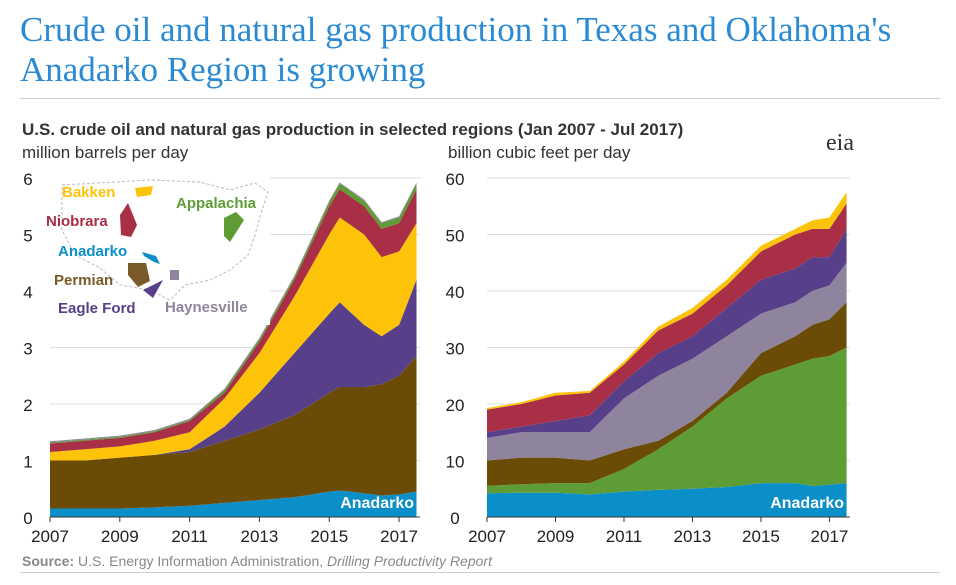 This screenshot has width=956, height=585. I want to click on y-tick-label: 10, so click(455, 462).